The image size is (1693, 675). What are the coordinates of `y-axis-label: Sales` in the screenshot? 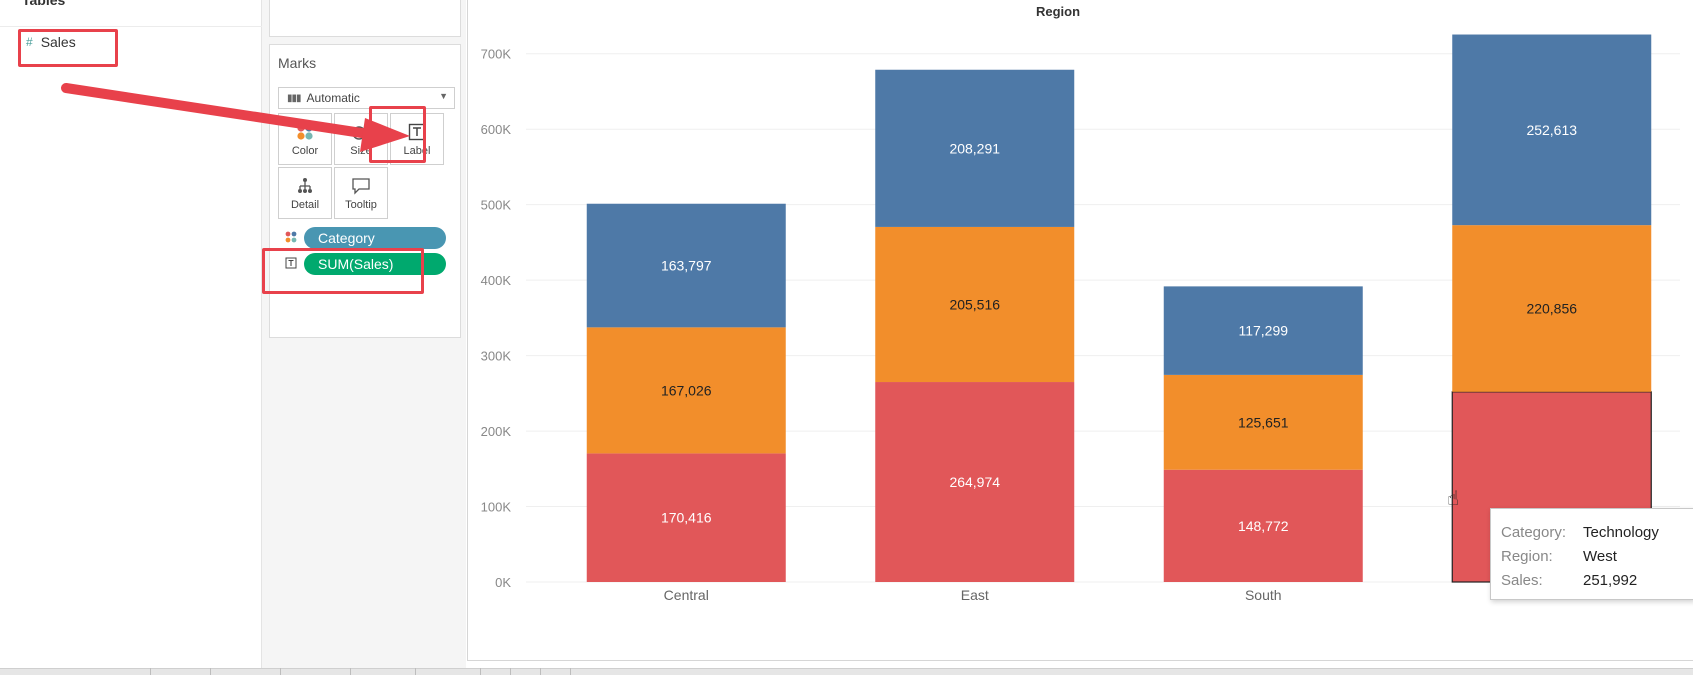 It's located at (469, 297).